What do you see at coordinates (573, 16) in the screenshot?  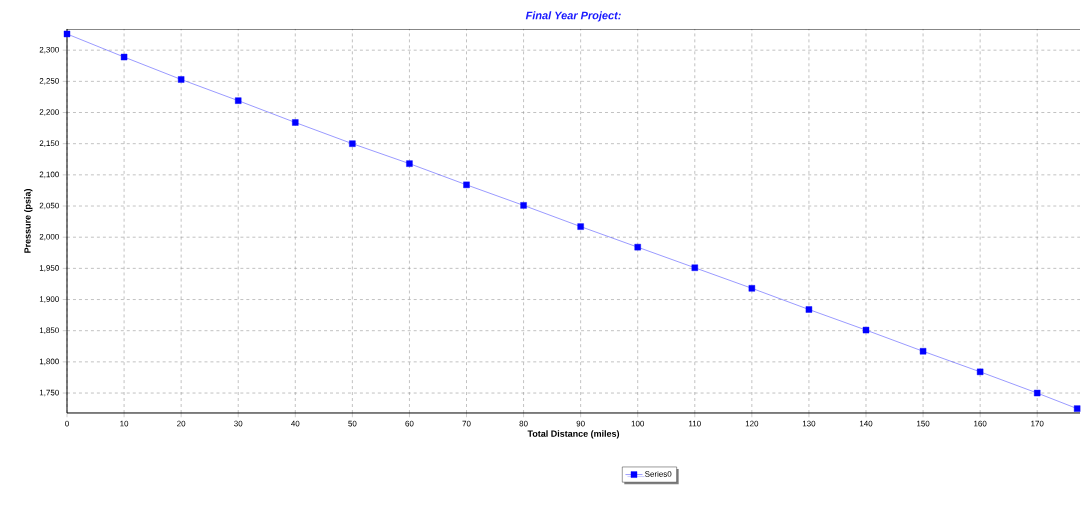 I see `chart-title: Final Year Project:` at bounding box center [573, 16].